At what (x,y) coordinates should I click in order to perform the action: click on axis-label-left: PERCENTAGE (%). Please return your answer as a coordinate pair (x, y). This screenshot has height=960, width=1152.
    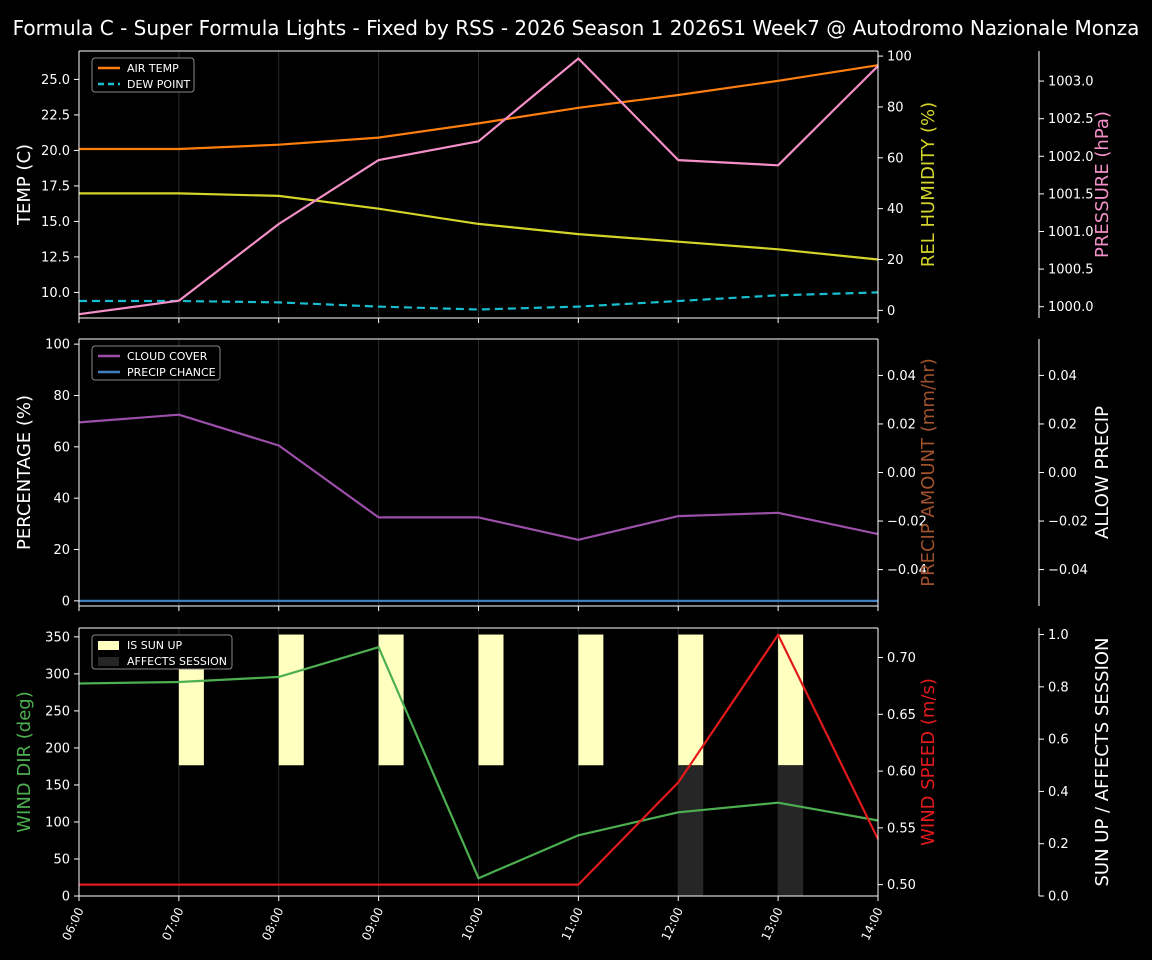
    Looking at the image, I should click on (24, 472).